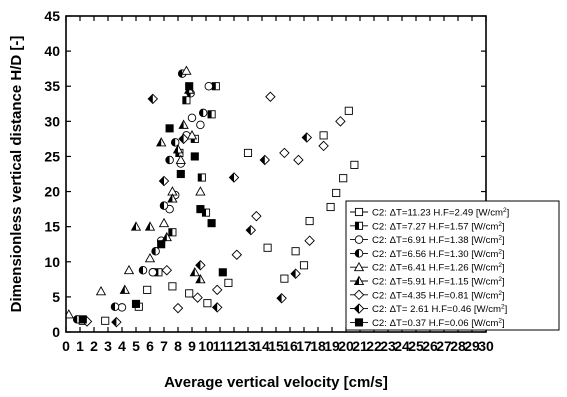 The width and height of the screenshot is (567, 397). Describe the element at coordinates (472, 346) in the screenshot. I see `x-tick-label: 29` at that location.